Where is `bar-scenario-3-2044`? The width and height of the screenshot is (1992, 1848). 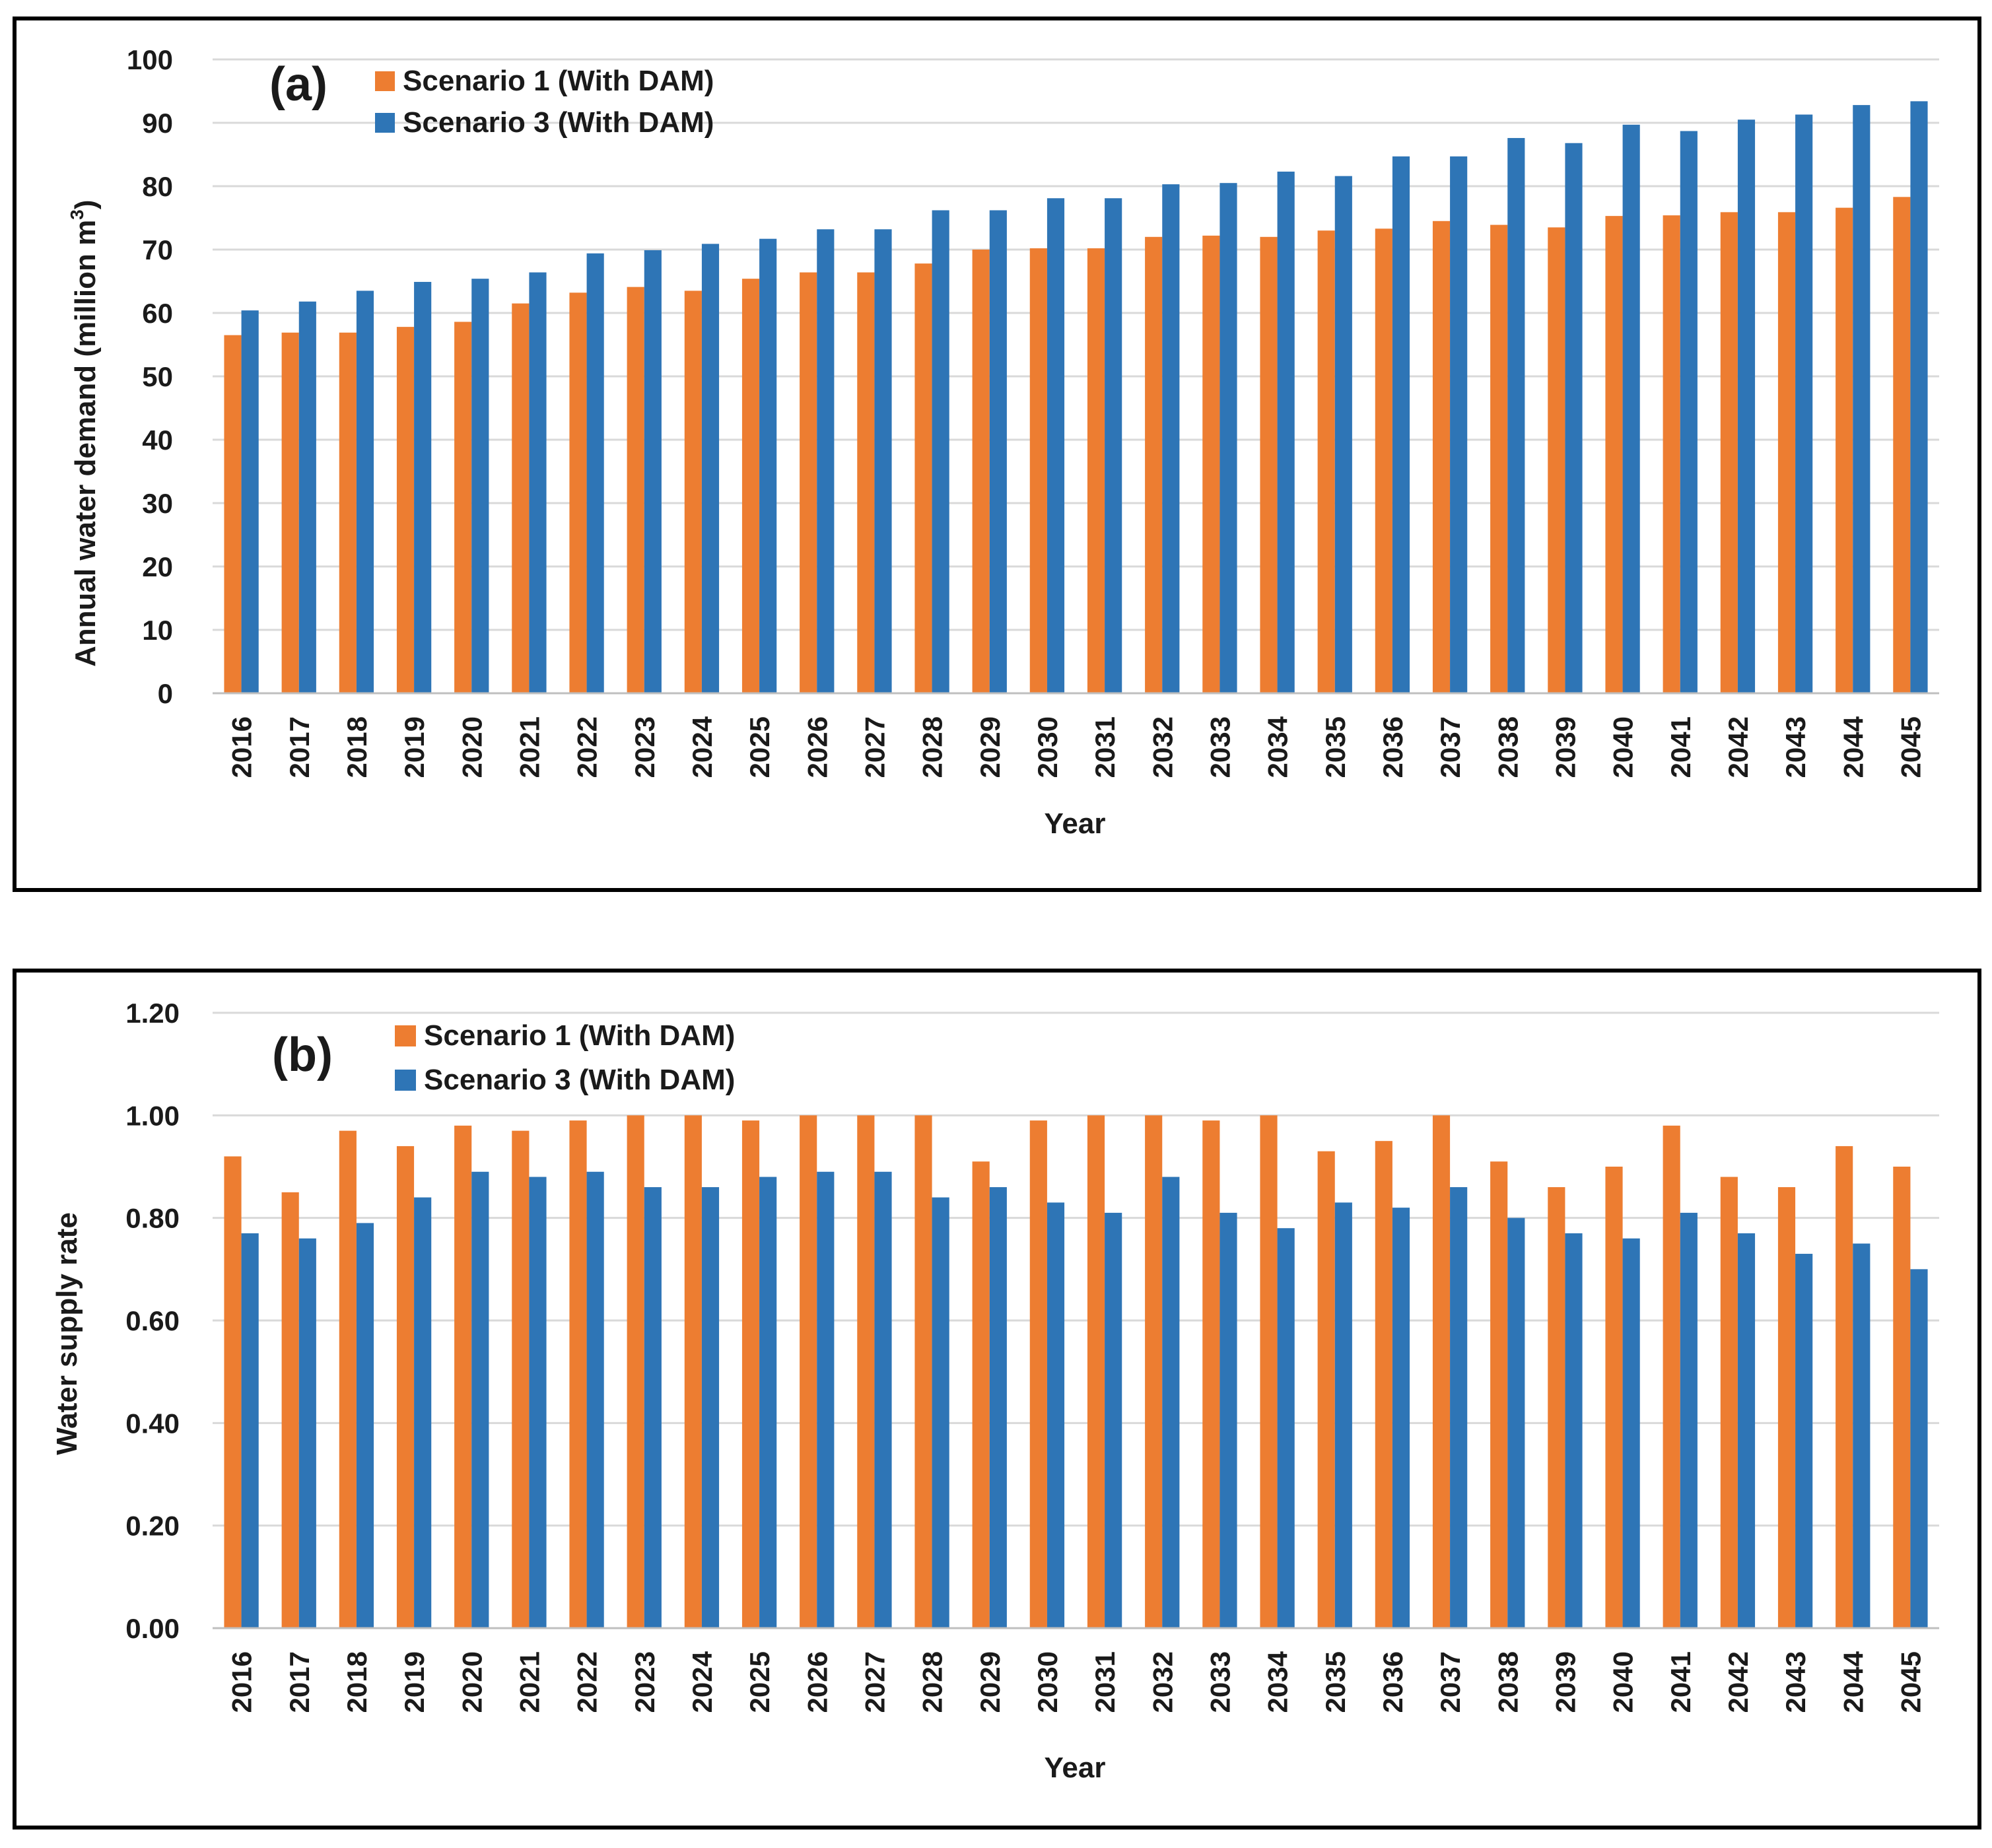
bar-scenario-3-2044 is located at coordinates (1862, 399).